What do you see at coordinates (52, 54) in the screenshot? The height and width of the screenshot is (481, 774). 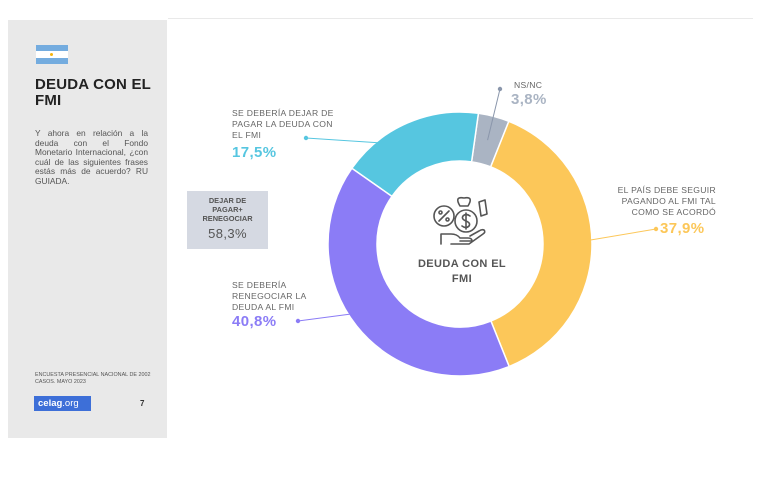 I see `argentina-flag-icon` at bounding box center [52, 54].